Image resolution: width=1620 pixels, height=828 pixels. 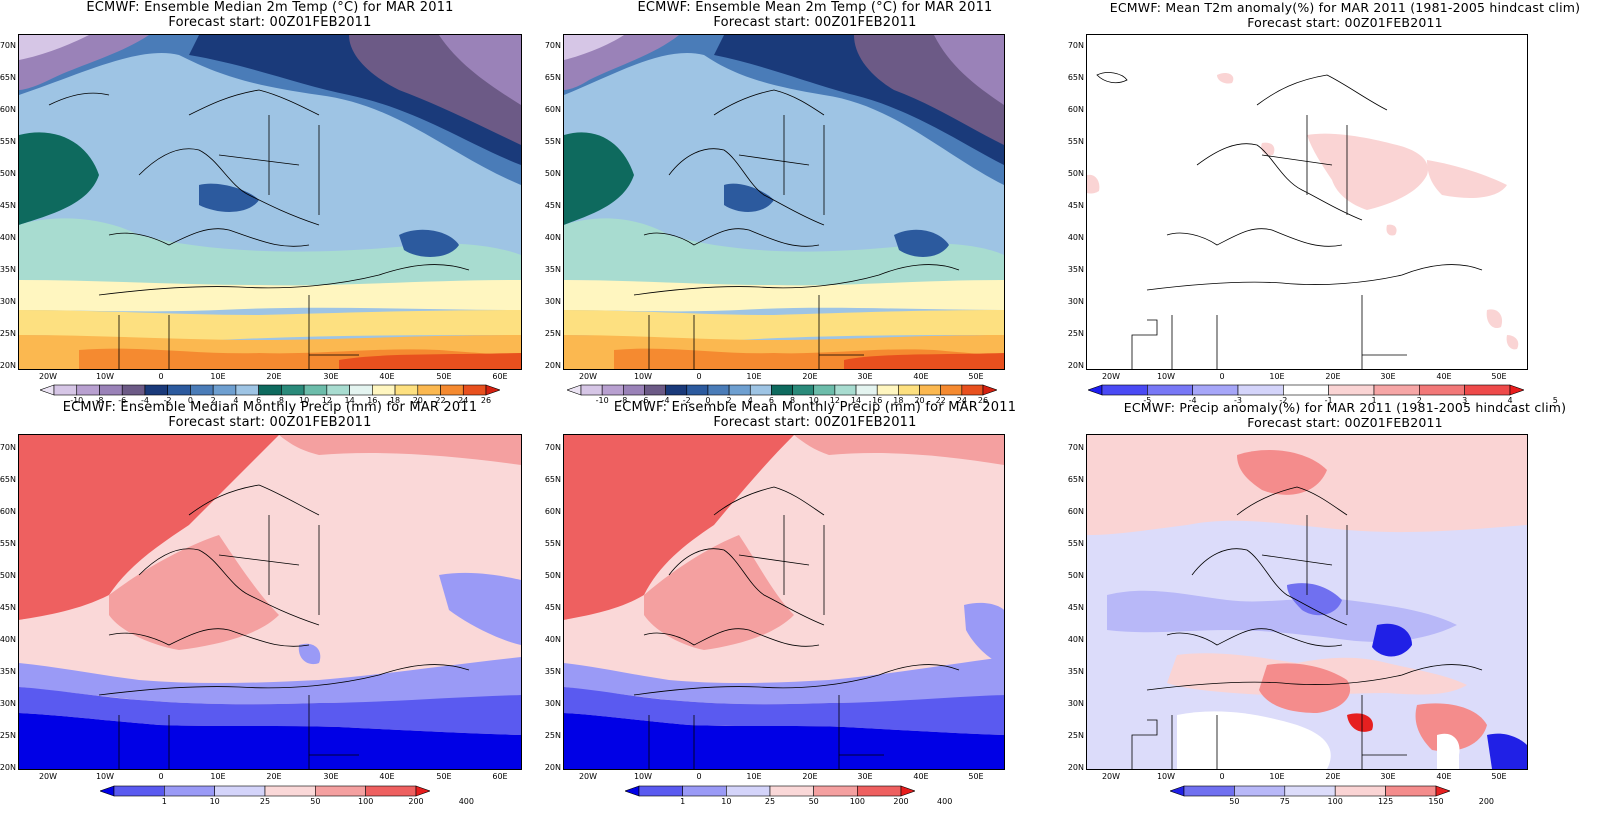 What do you see at coordinates (1499, 376) in the screenshot?
I see `x-tick-label: 50E` at bounding box center [1499, 376].